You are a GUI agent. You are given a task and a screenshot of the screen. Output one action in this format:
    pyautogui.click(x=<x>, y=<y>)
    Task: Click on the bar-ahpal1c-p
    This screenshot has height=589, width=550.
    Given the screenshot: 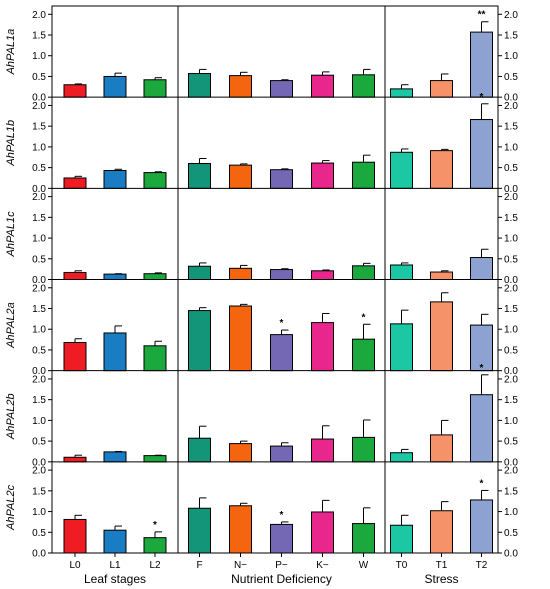 What is the action you would take?
    pyautogui.click(x=281, y=274)
    